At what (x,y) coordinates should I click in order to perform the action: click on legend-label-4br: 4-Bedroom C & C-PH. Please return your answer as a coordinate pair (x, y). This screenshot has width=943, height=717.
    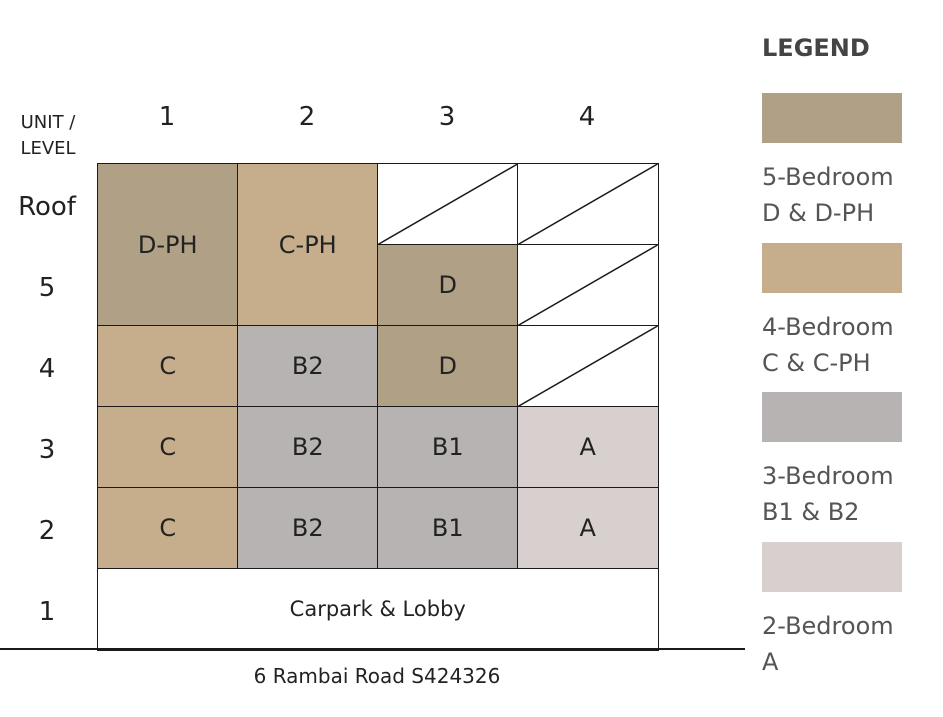
    Looking at the image, I should click on (828, 345).